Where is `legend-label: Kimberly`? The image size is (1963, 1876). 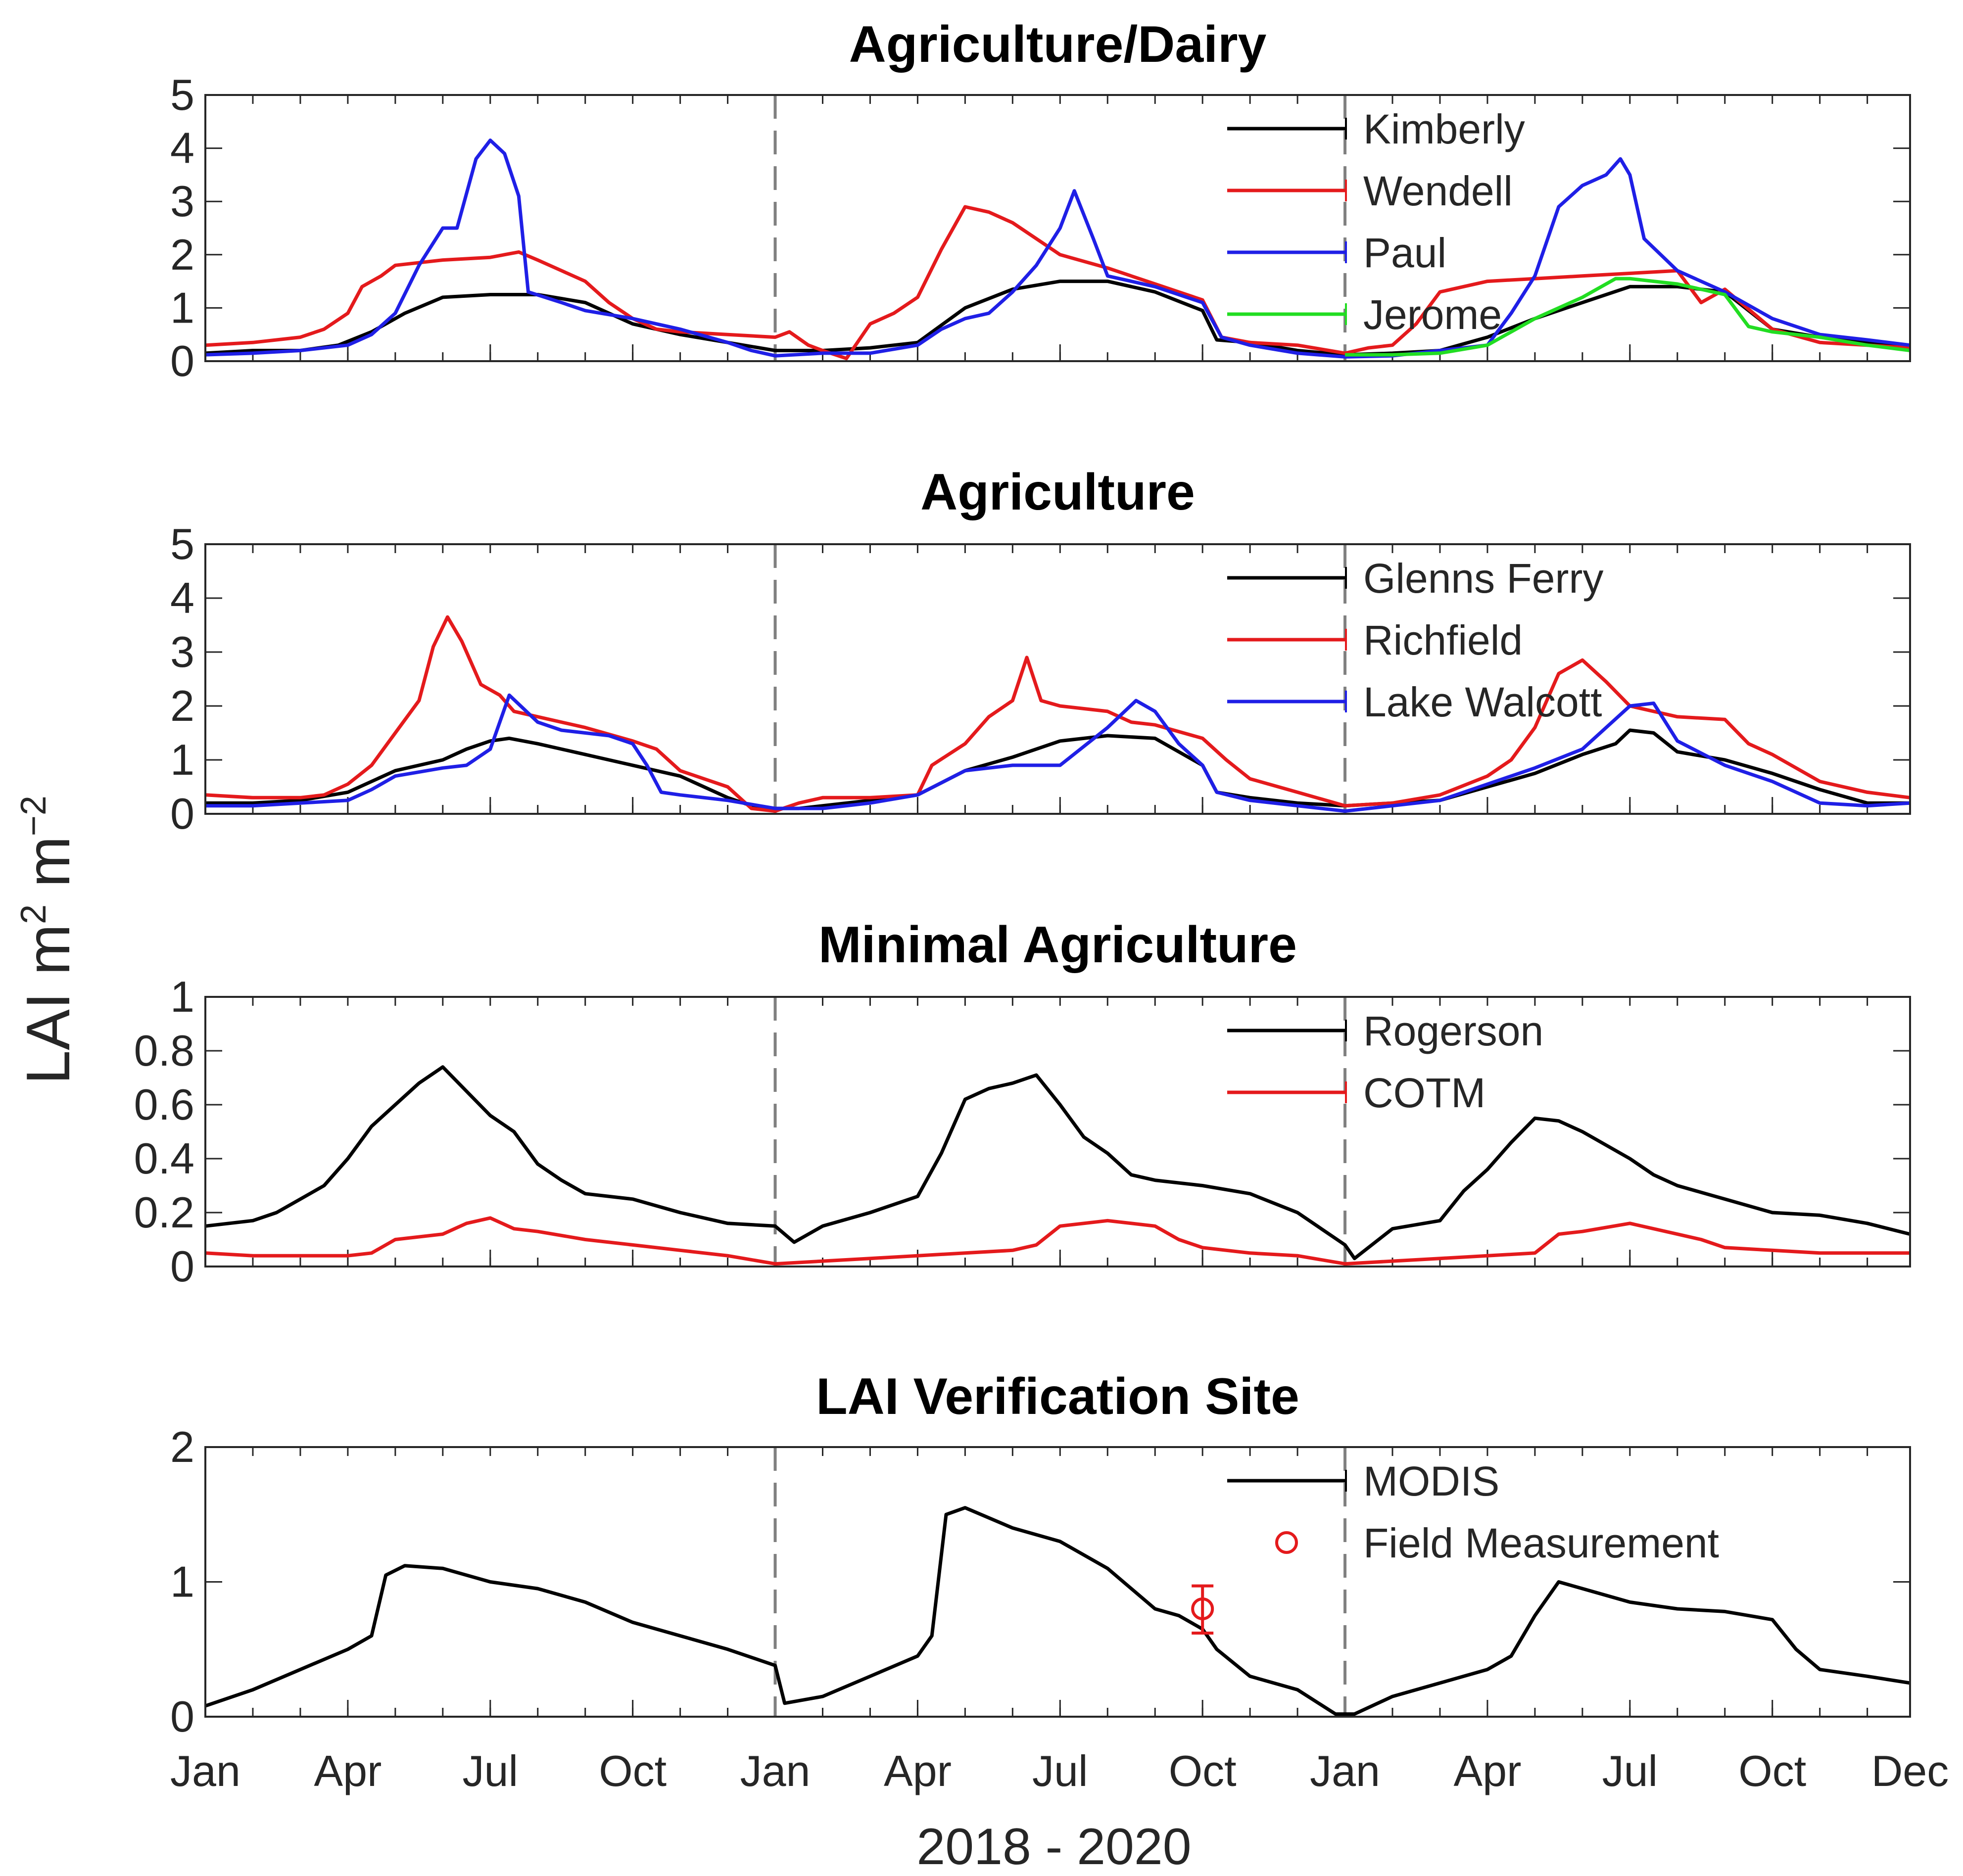 legend-label: Kimberly is located at coordinates (1444, 129).